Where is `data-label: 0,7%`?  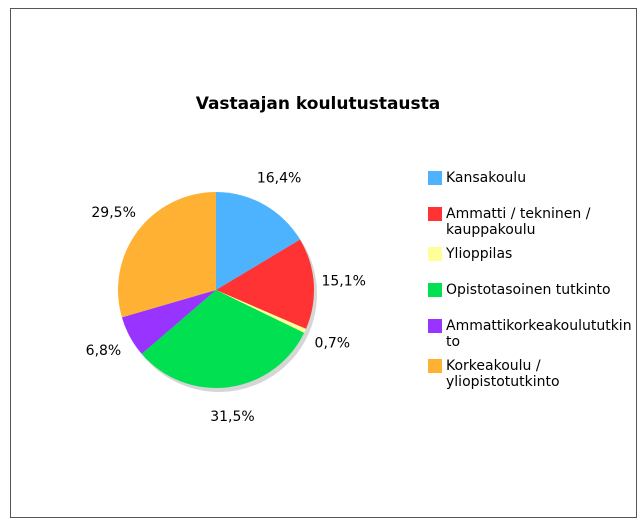 data-label: 0,7% is located at coordinates (333, 343).